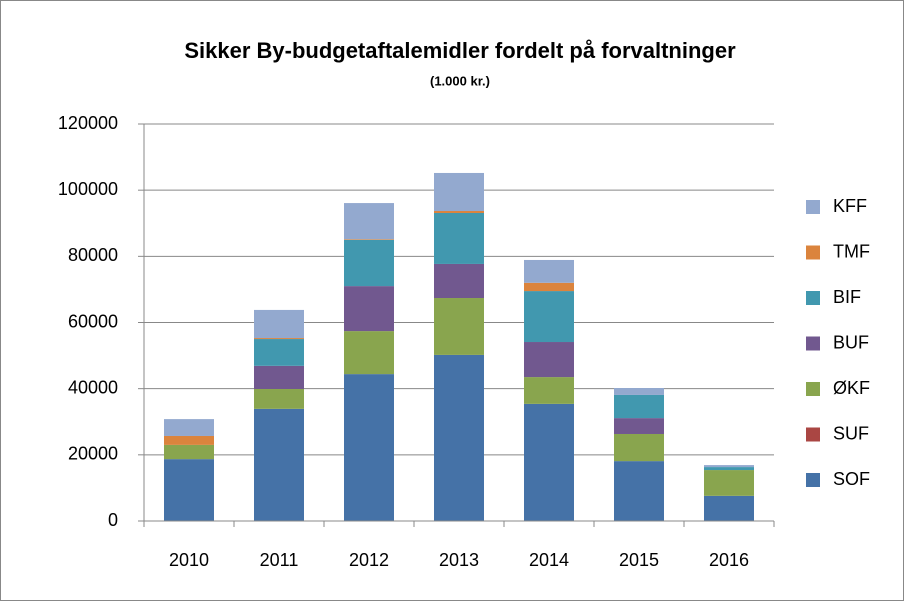 Image resolution: width=904 pixels, height=601 pixels. I want to click on x-tick-label: 2013, so click(459, 560).